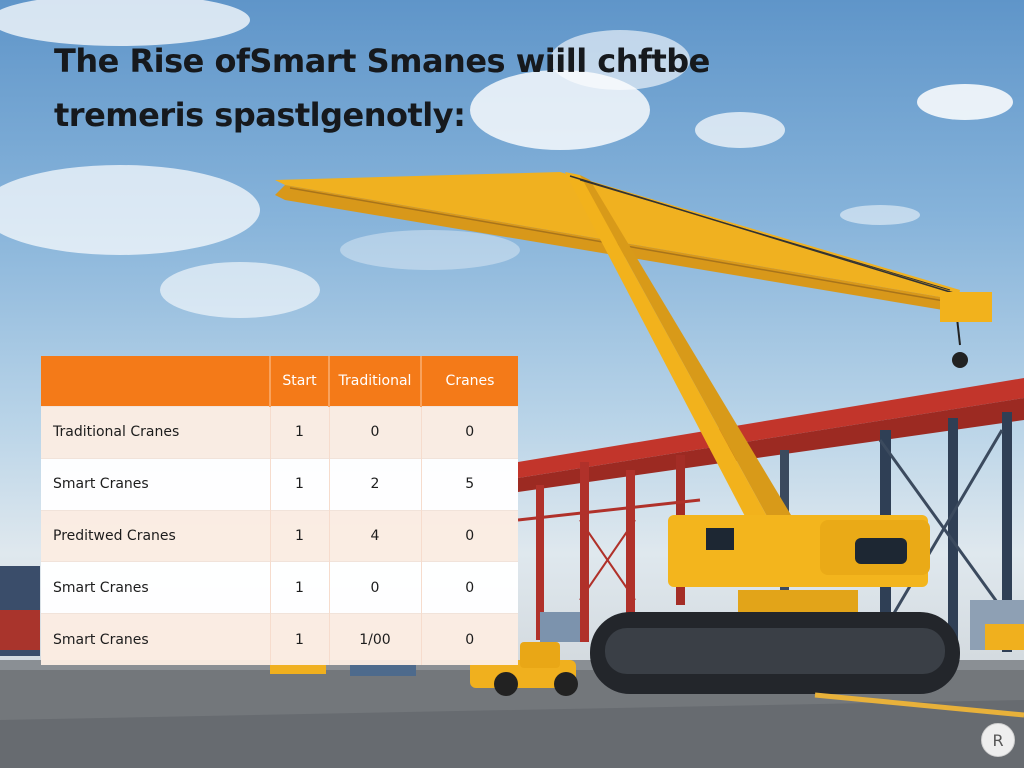 The height and width of the screenshot is (768, 1024). I want to click on table-cell: 1/00, so click(375, 639).